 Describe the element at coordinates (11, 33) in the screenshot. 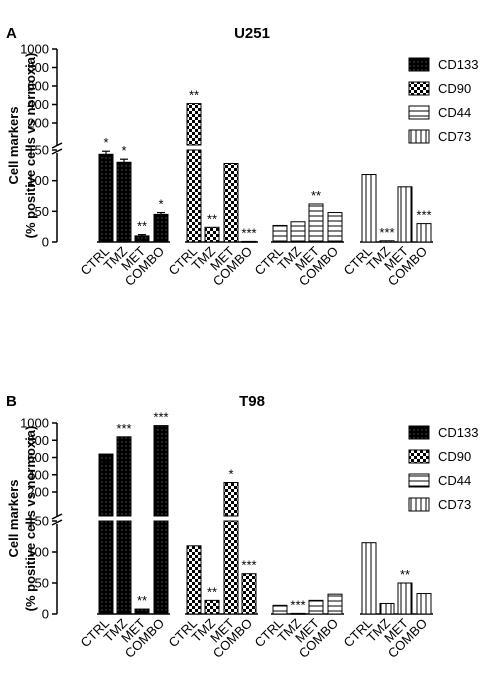

I see `panel-letter: A` at that location.